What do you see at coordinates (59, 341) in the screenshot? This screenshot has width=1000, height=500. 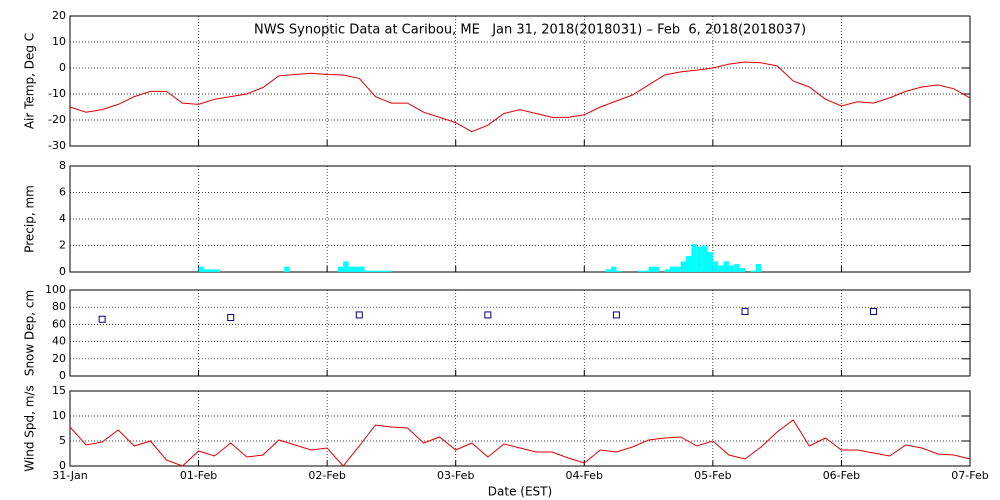 I see `y-tick-label: 40` at bounding box center [59, 341].